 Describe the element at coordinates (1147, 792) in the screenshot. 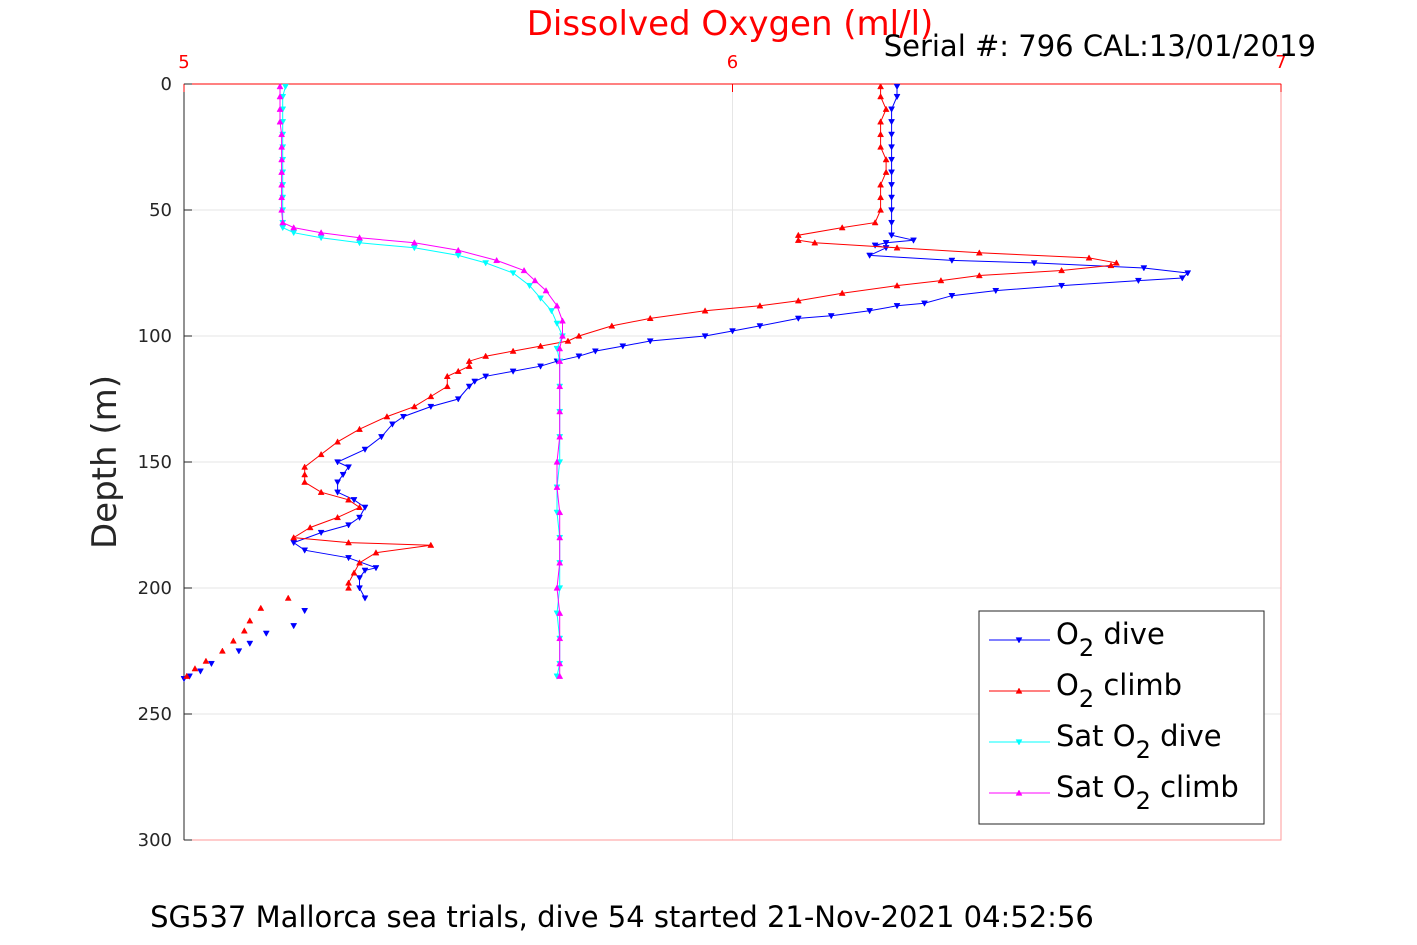

I see `legend-label: Sat O2 climb` at that location.